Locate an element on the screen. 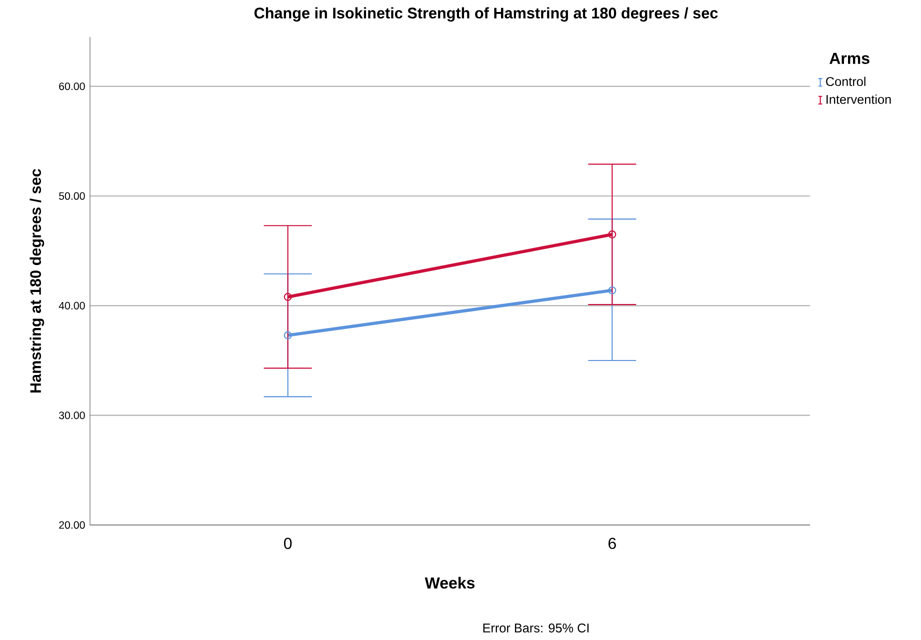 This screenshot has width=921, height=640. y-tick-label: 20.00 is located at coordinates (72, 525).